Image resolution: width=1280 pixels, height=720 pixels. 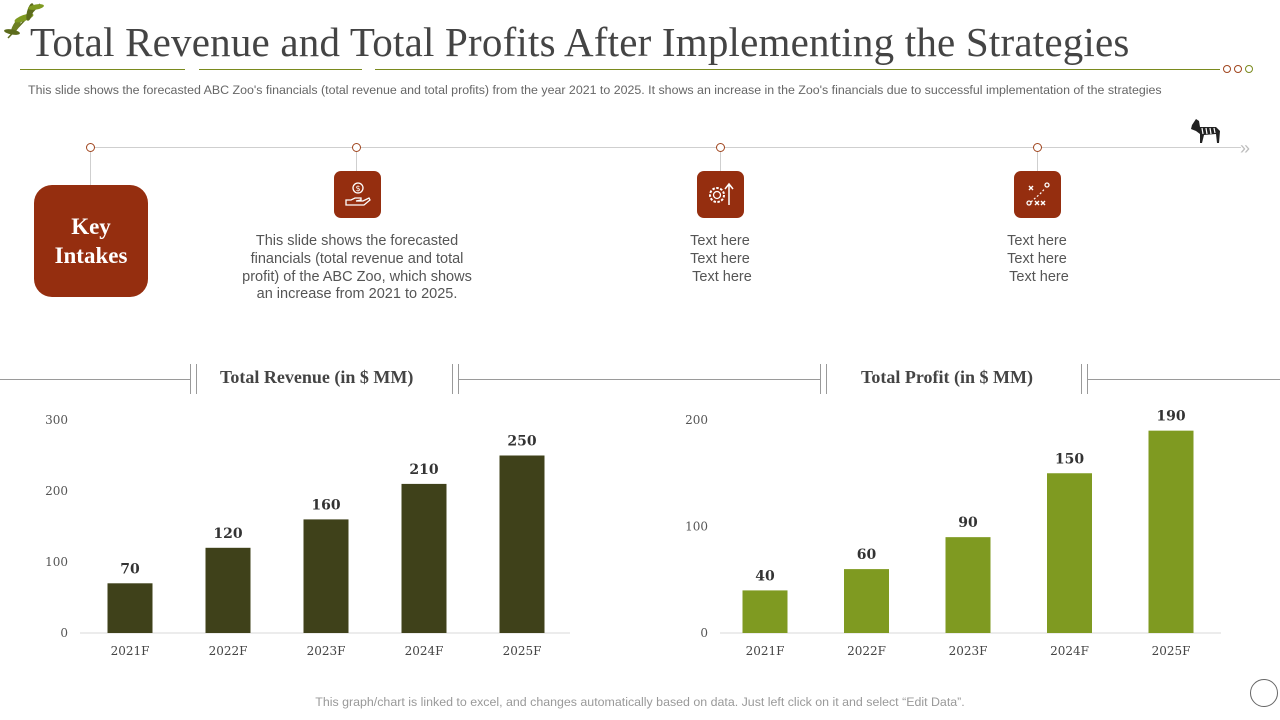 I want to click on profit-y-tick-label: 100, so click(x=696, y=527).